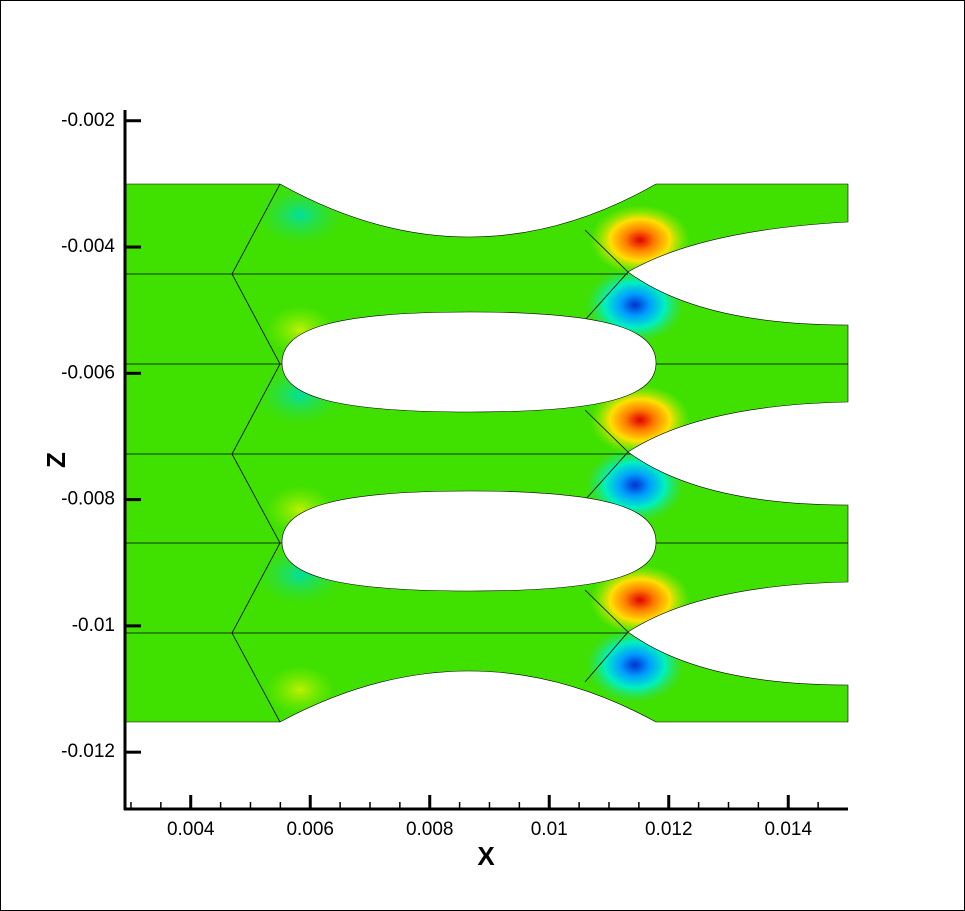 The image size is (965, 911). I want to click on x-tick-label: 0.004, so click(191, 829).